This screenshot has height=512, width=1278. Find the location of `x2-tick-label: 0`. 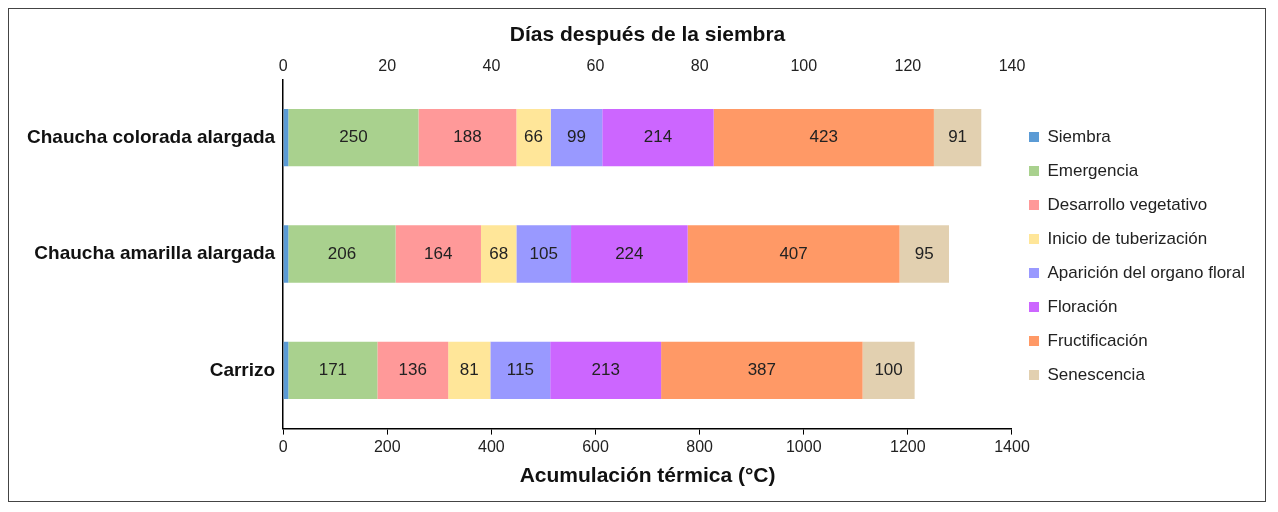

x2-tick-label: 0 is located at coordinates (283, 66).